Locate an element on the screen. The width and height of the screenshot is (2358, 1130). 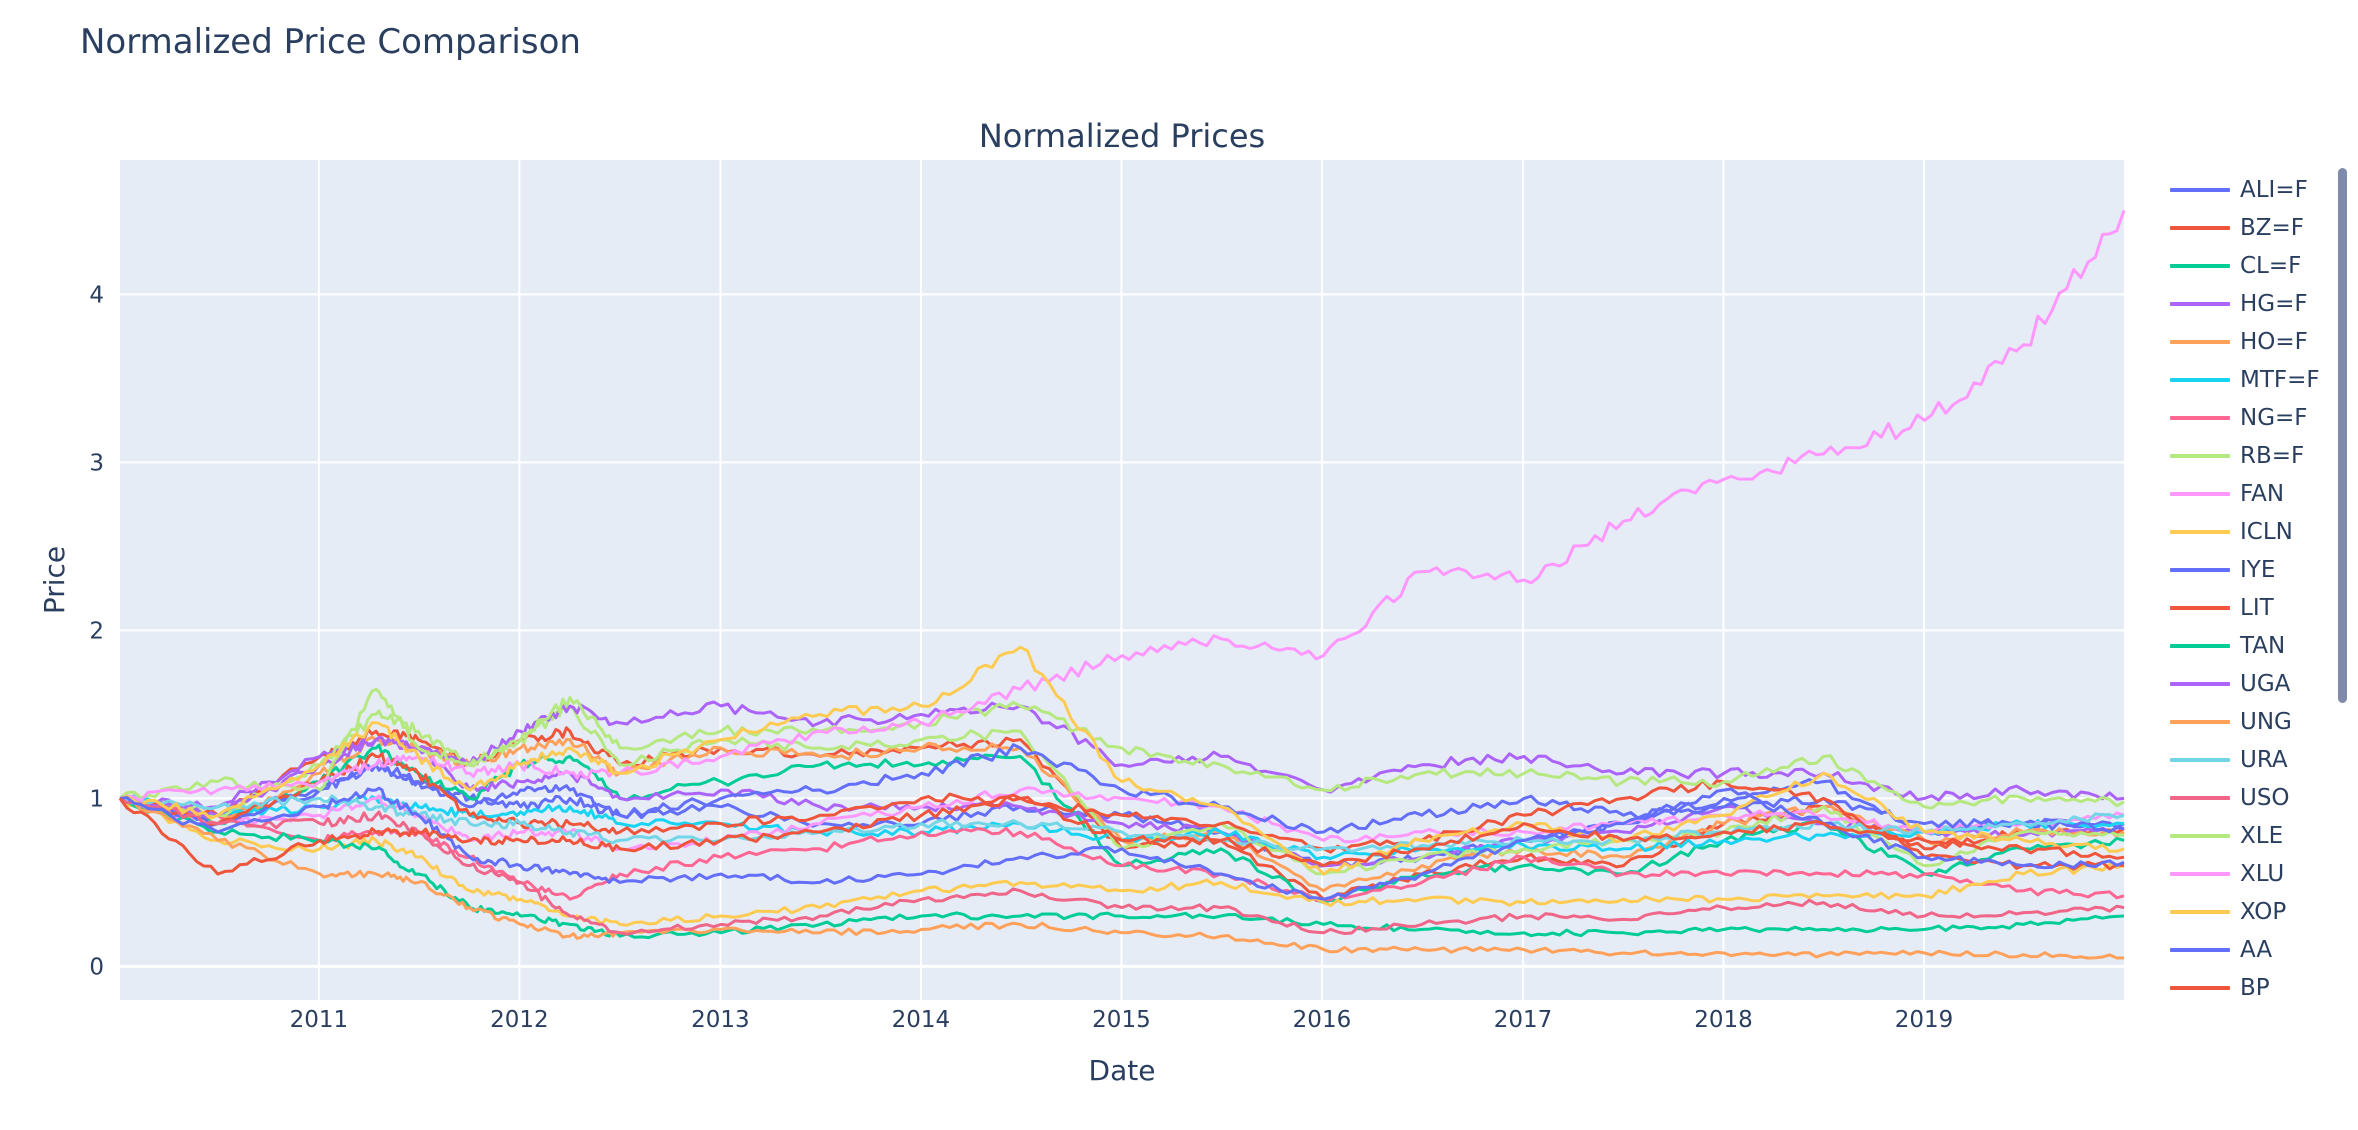
legend-label: MTF=F is located at coordinates (2280, 380).